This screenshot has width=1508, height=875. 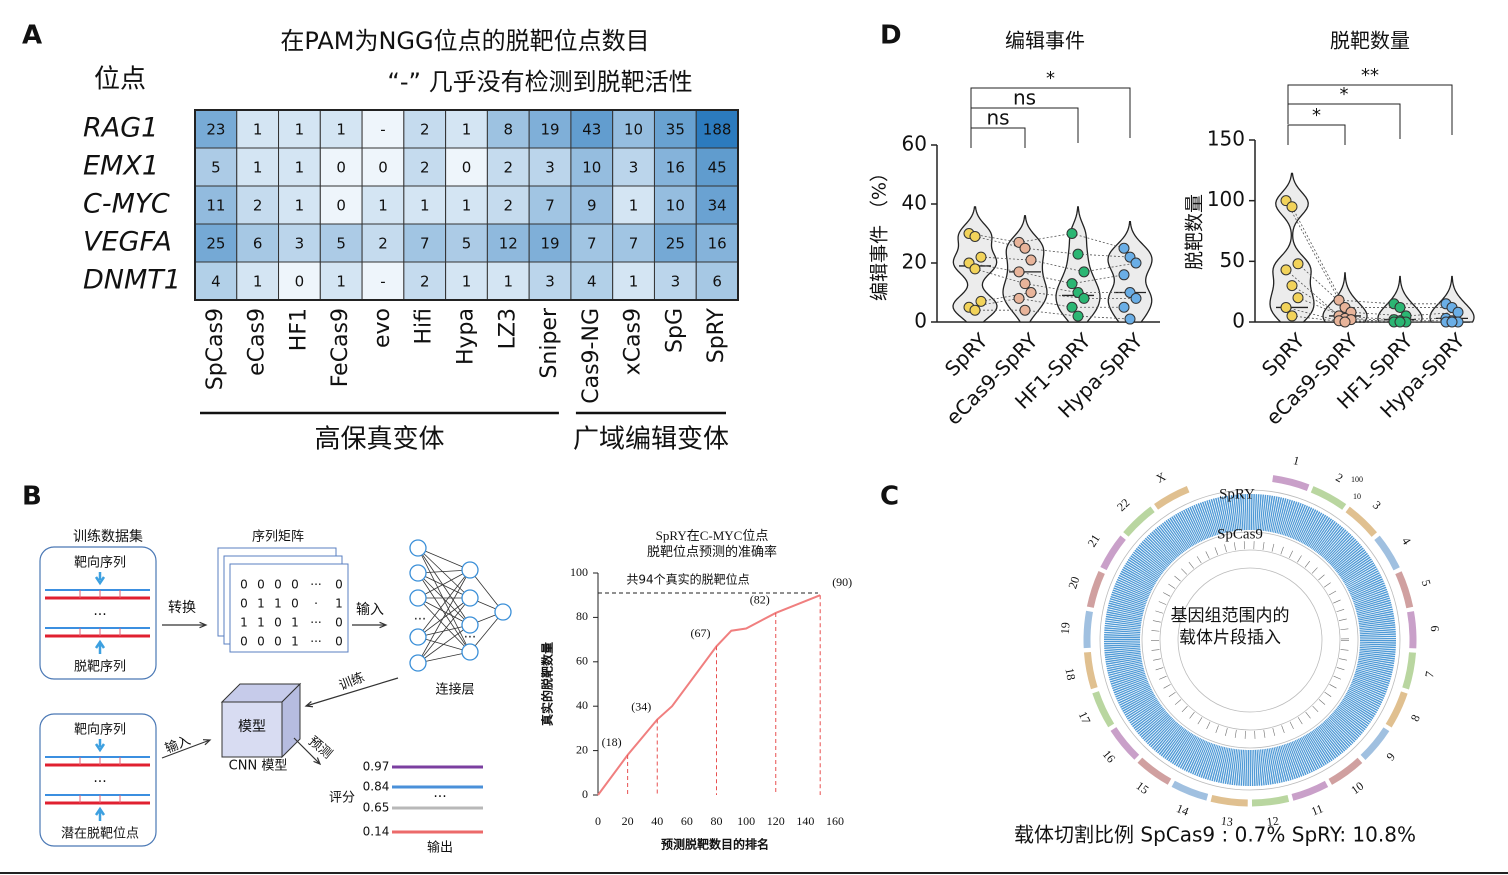 What do you see at coordinates (914, 262) in the screenshot?
I see `y-tick-label: 20` at bounding box center [914, 262].